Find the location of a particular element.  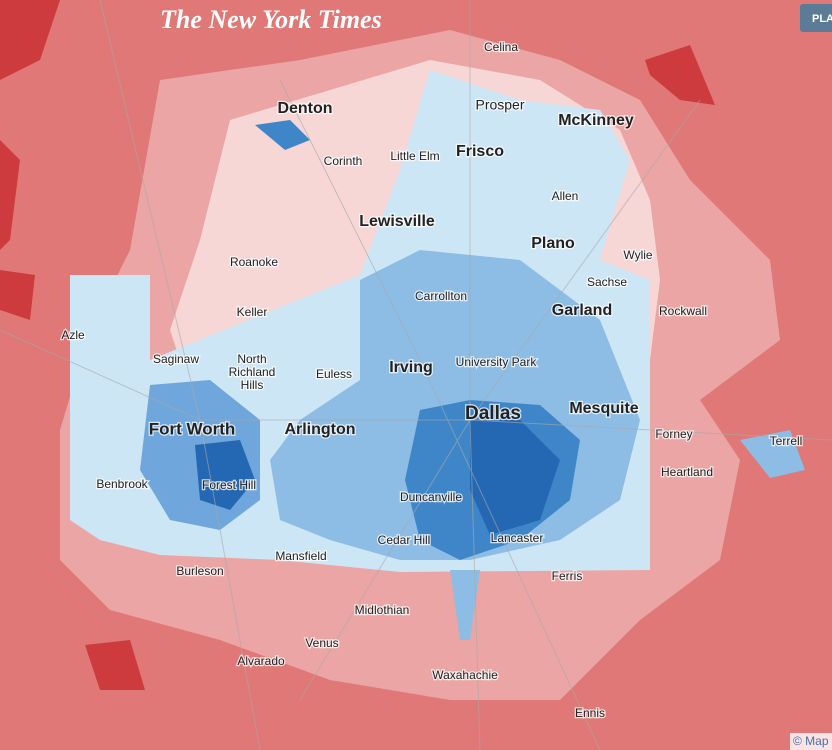

city-label: Corinth is located at coordinates (343, 161).